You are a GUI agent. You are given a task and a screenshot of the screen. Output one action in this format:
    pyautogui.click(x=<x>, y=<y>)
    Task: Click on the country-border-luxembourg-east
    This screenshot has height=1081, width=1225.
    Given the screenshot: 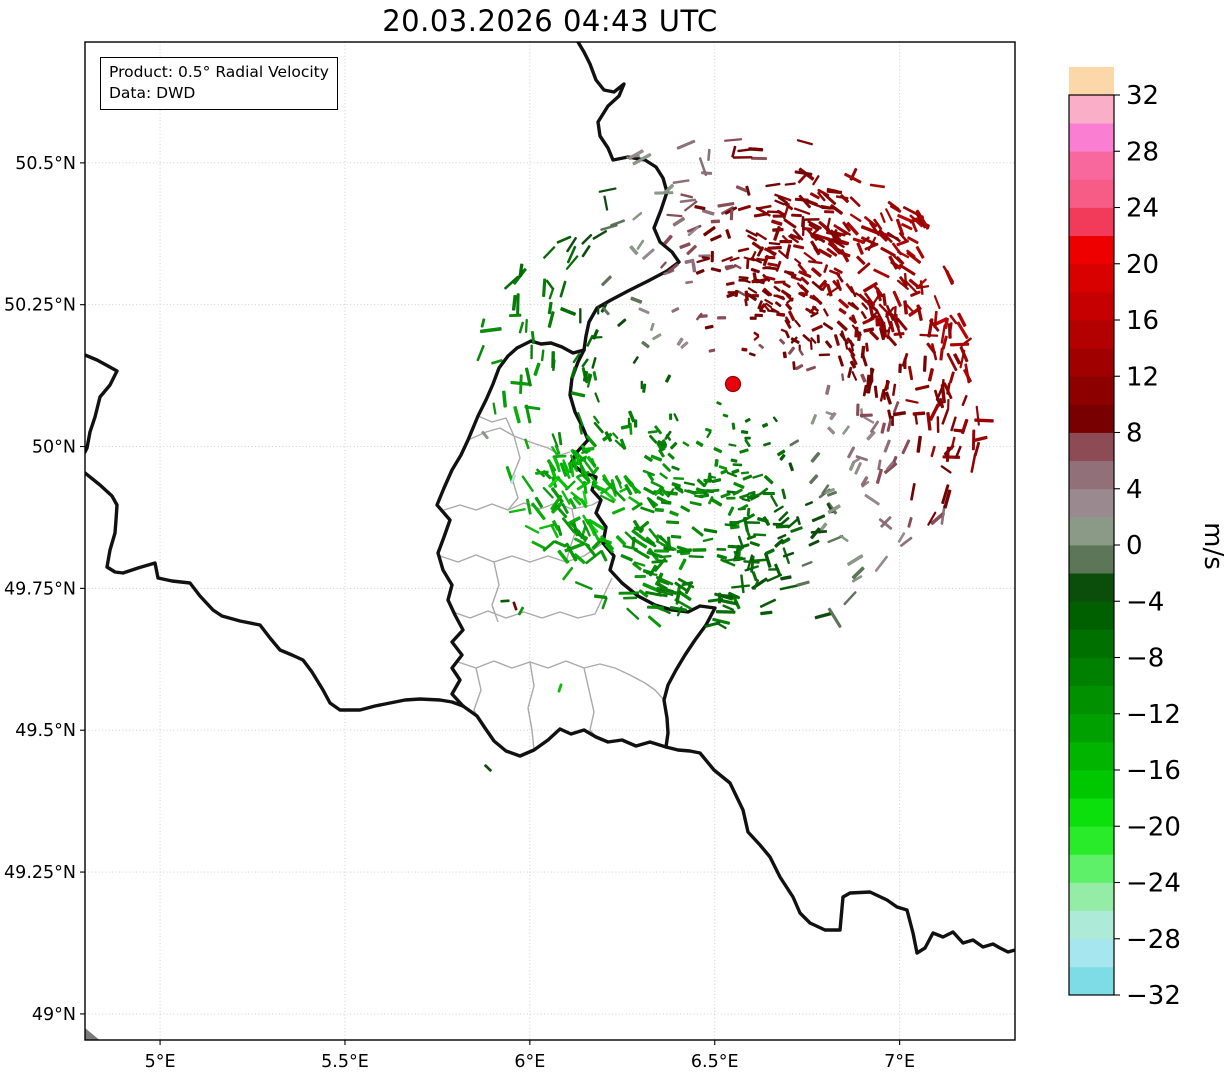 What is the action you would take?
    pyautogui.click(x=642, y=548)
    